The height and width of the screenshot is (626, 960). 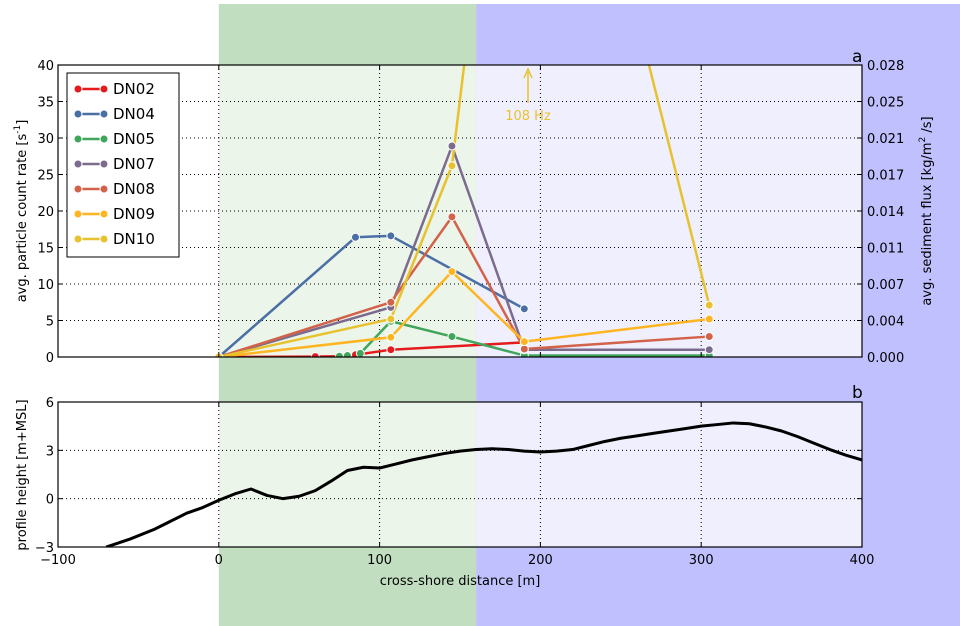 I want to click on xtick-label-b: 400, so click(x=862, y=560).